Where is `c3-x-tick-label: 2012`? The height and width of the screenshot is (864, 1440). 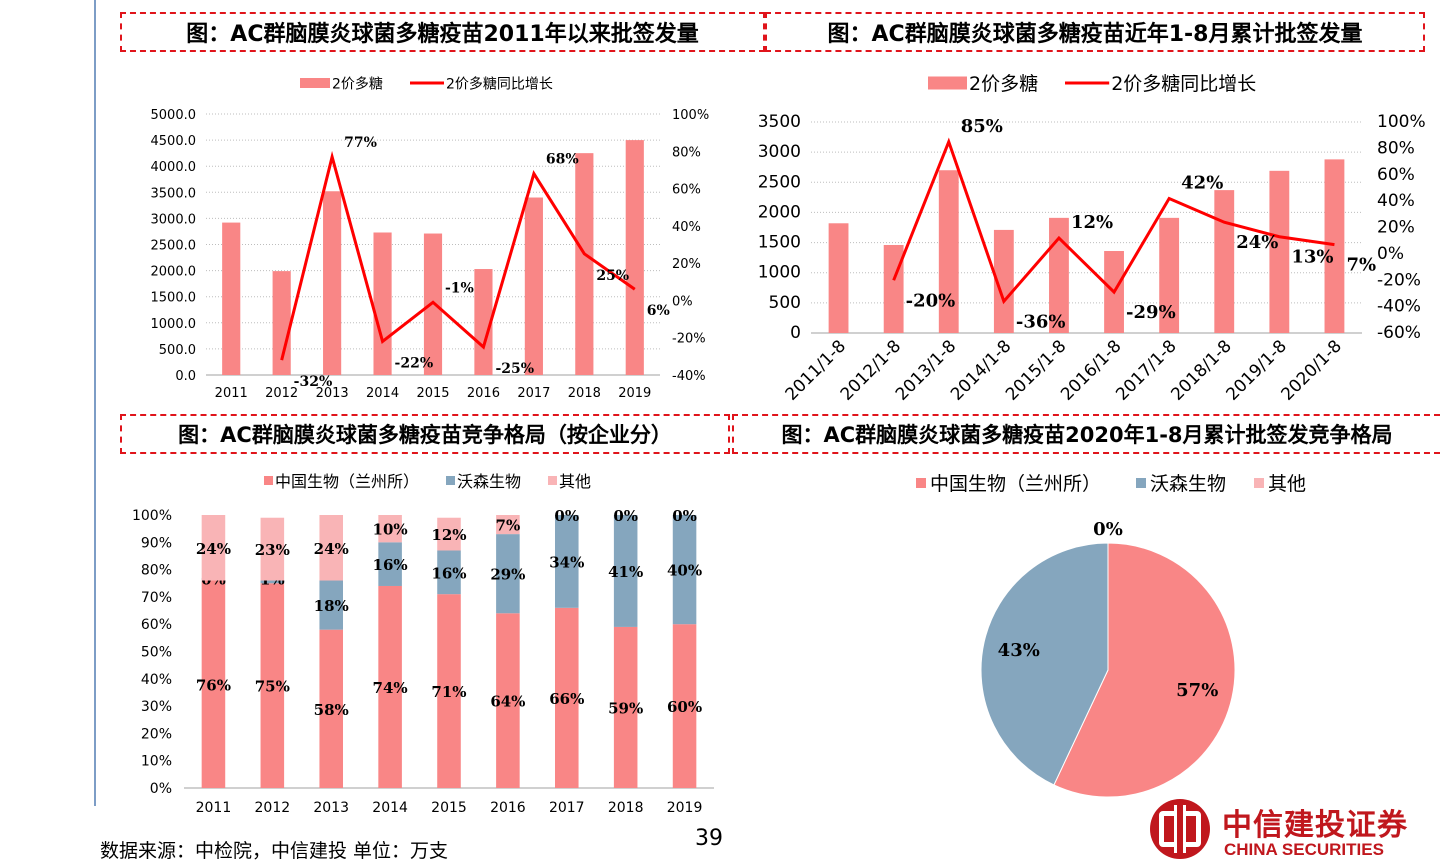 c3-x-tick-label: 2012 is located at coordinates (273, 808).